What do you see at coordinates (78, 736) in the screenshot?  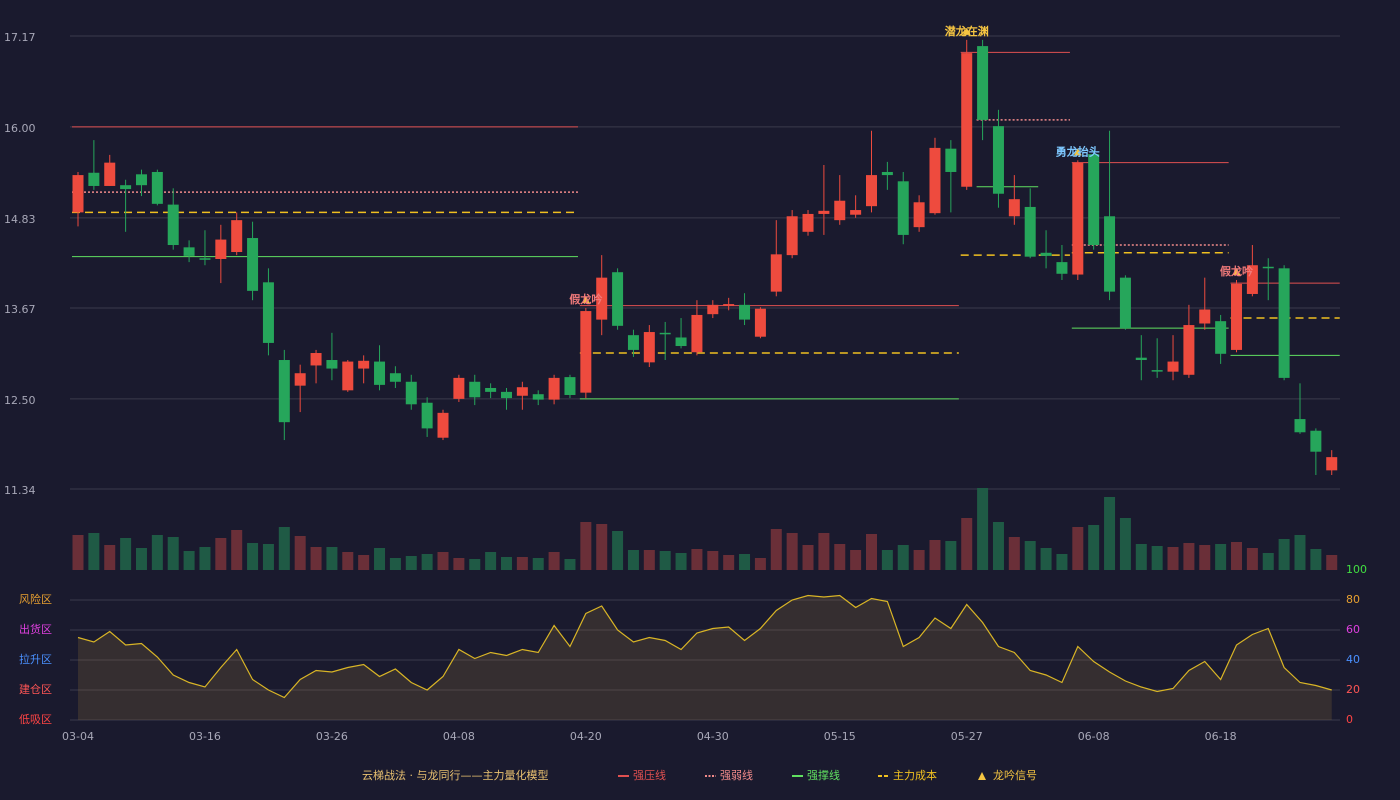 I see `x-tick-label: 03-04` at bounding box center [78, 736].